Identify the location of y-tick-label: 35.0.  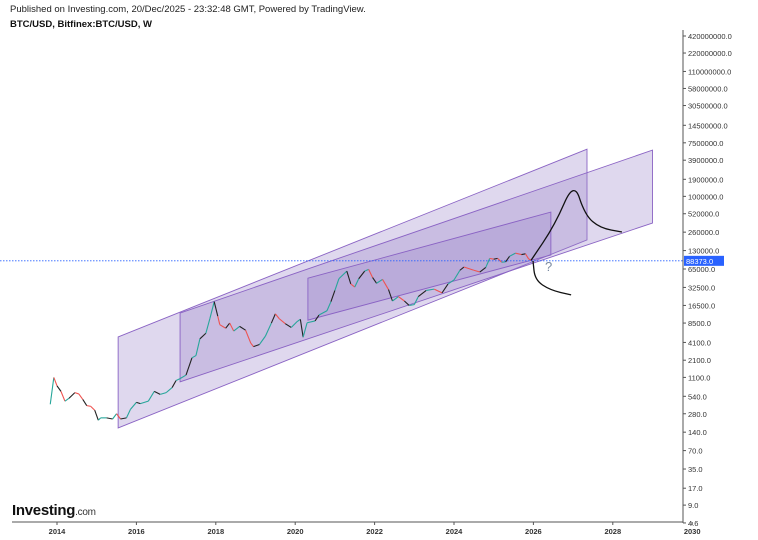
(695, 469).